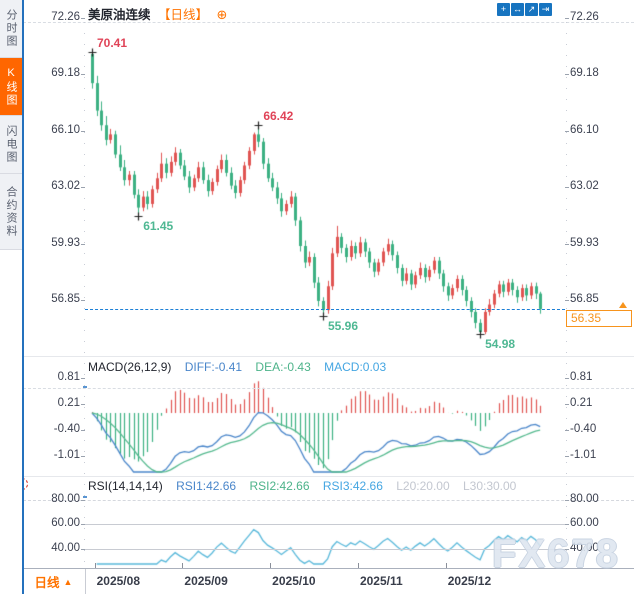 This screenshot has width=634, height=594. Describe the element at coordinates (125, 486) in the screenshot. I see `rsi-title: RSI(14,14,14)` at that location.